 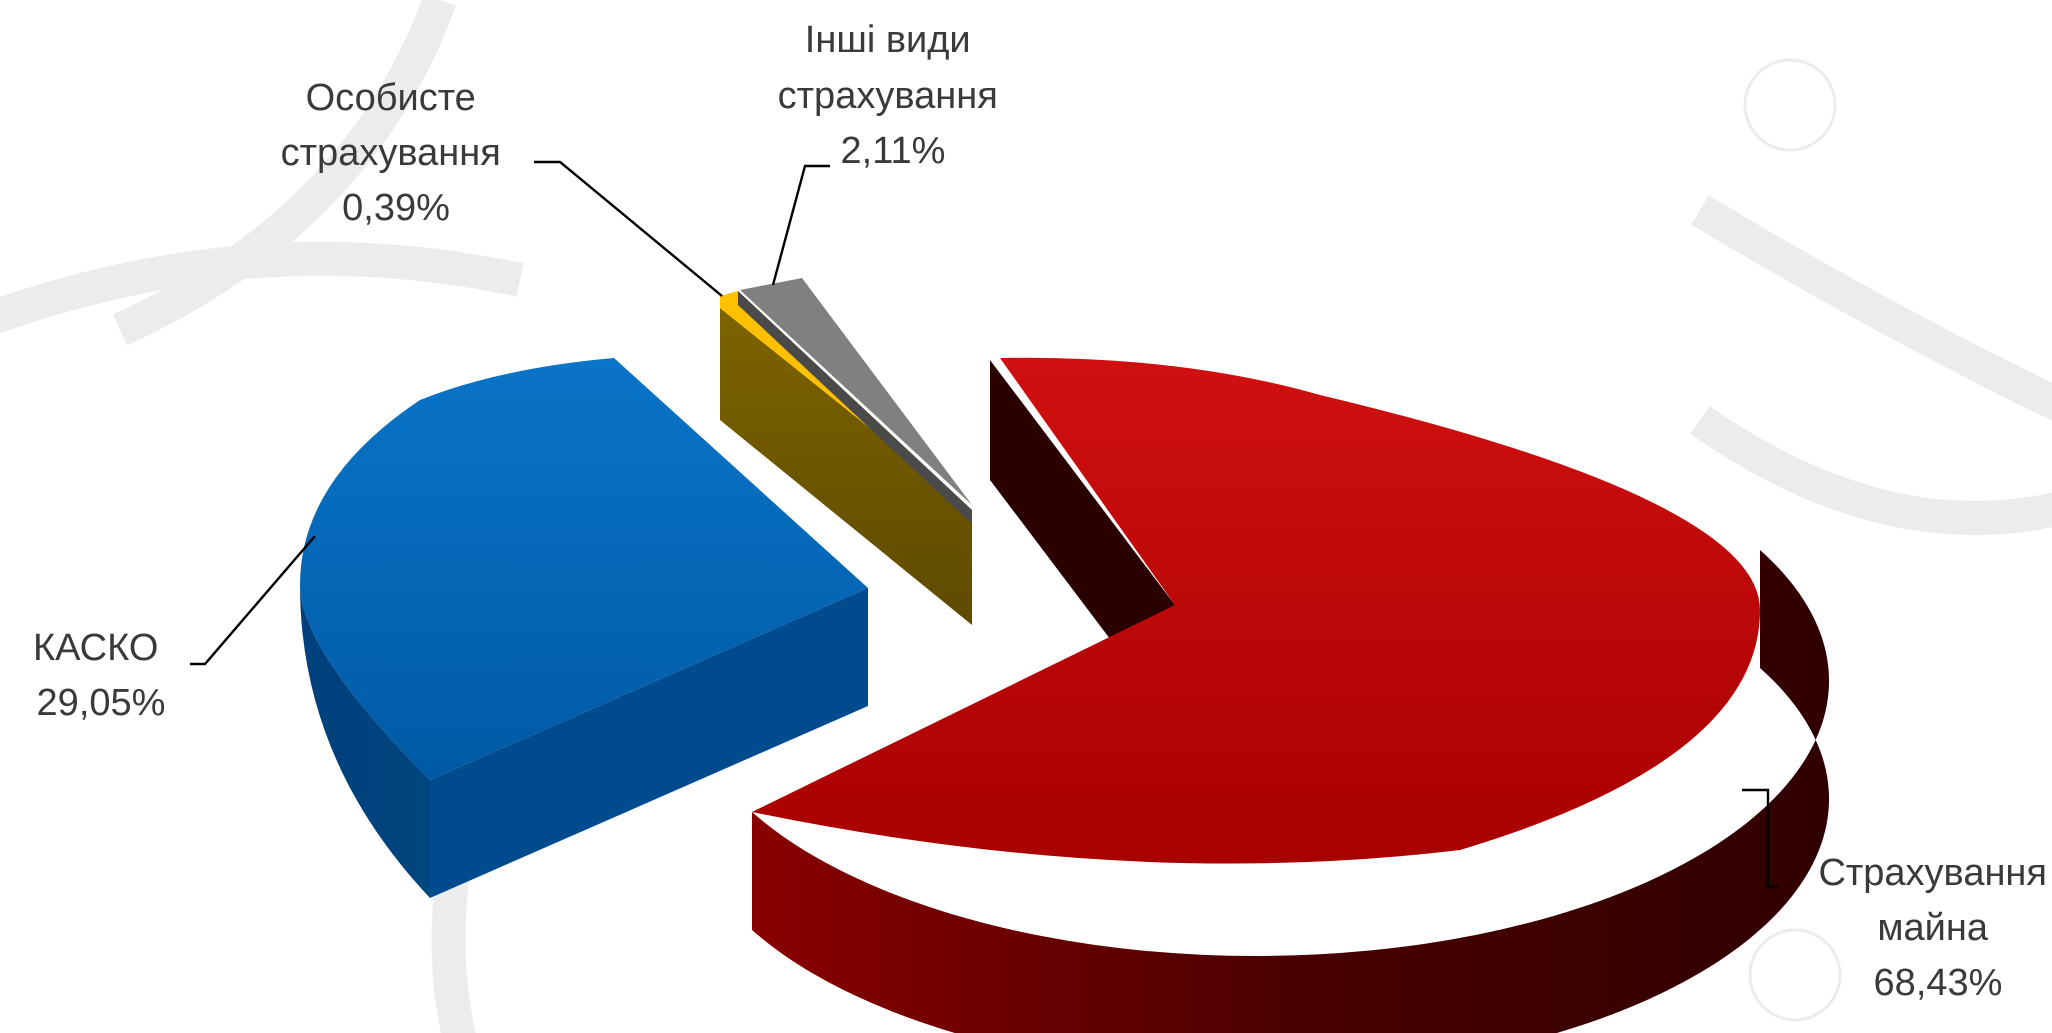 I want to click on label-kasko: КАСКО 29,05%, so click(x=101, y=675).